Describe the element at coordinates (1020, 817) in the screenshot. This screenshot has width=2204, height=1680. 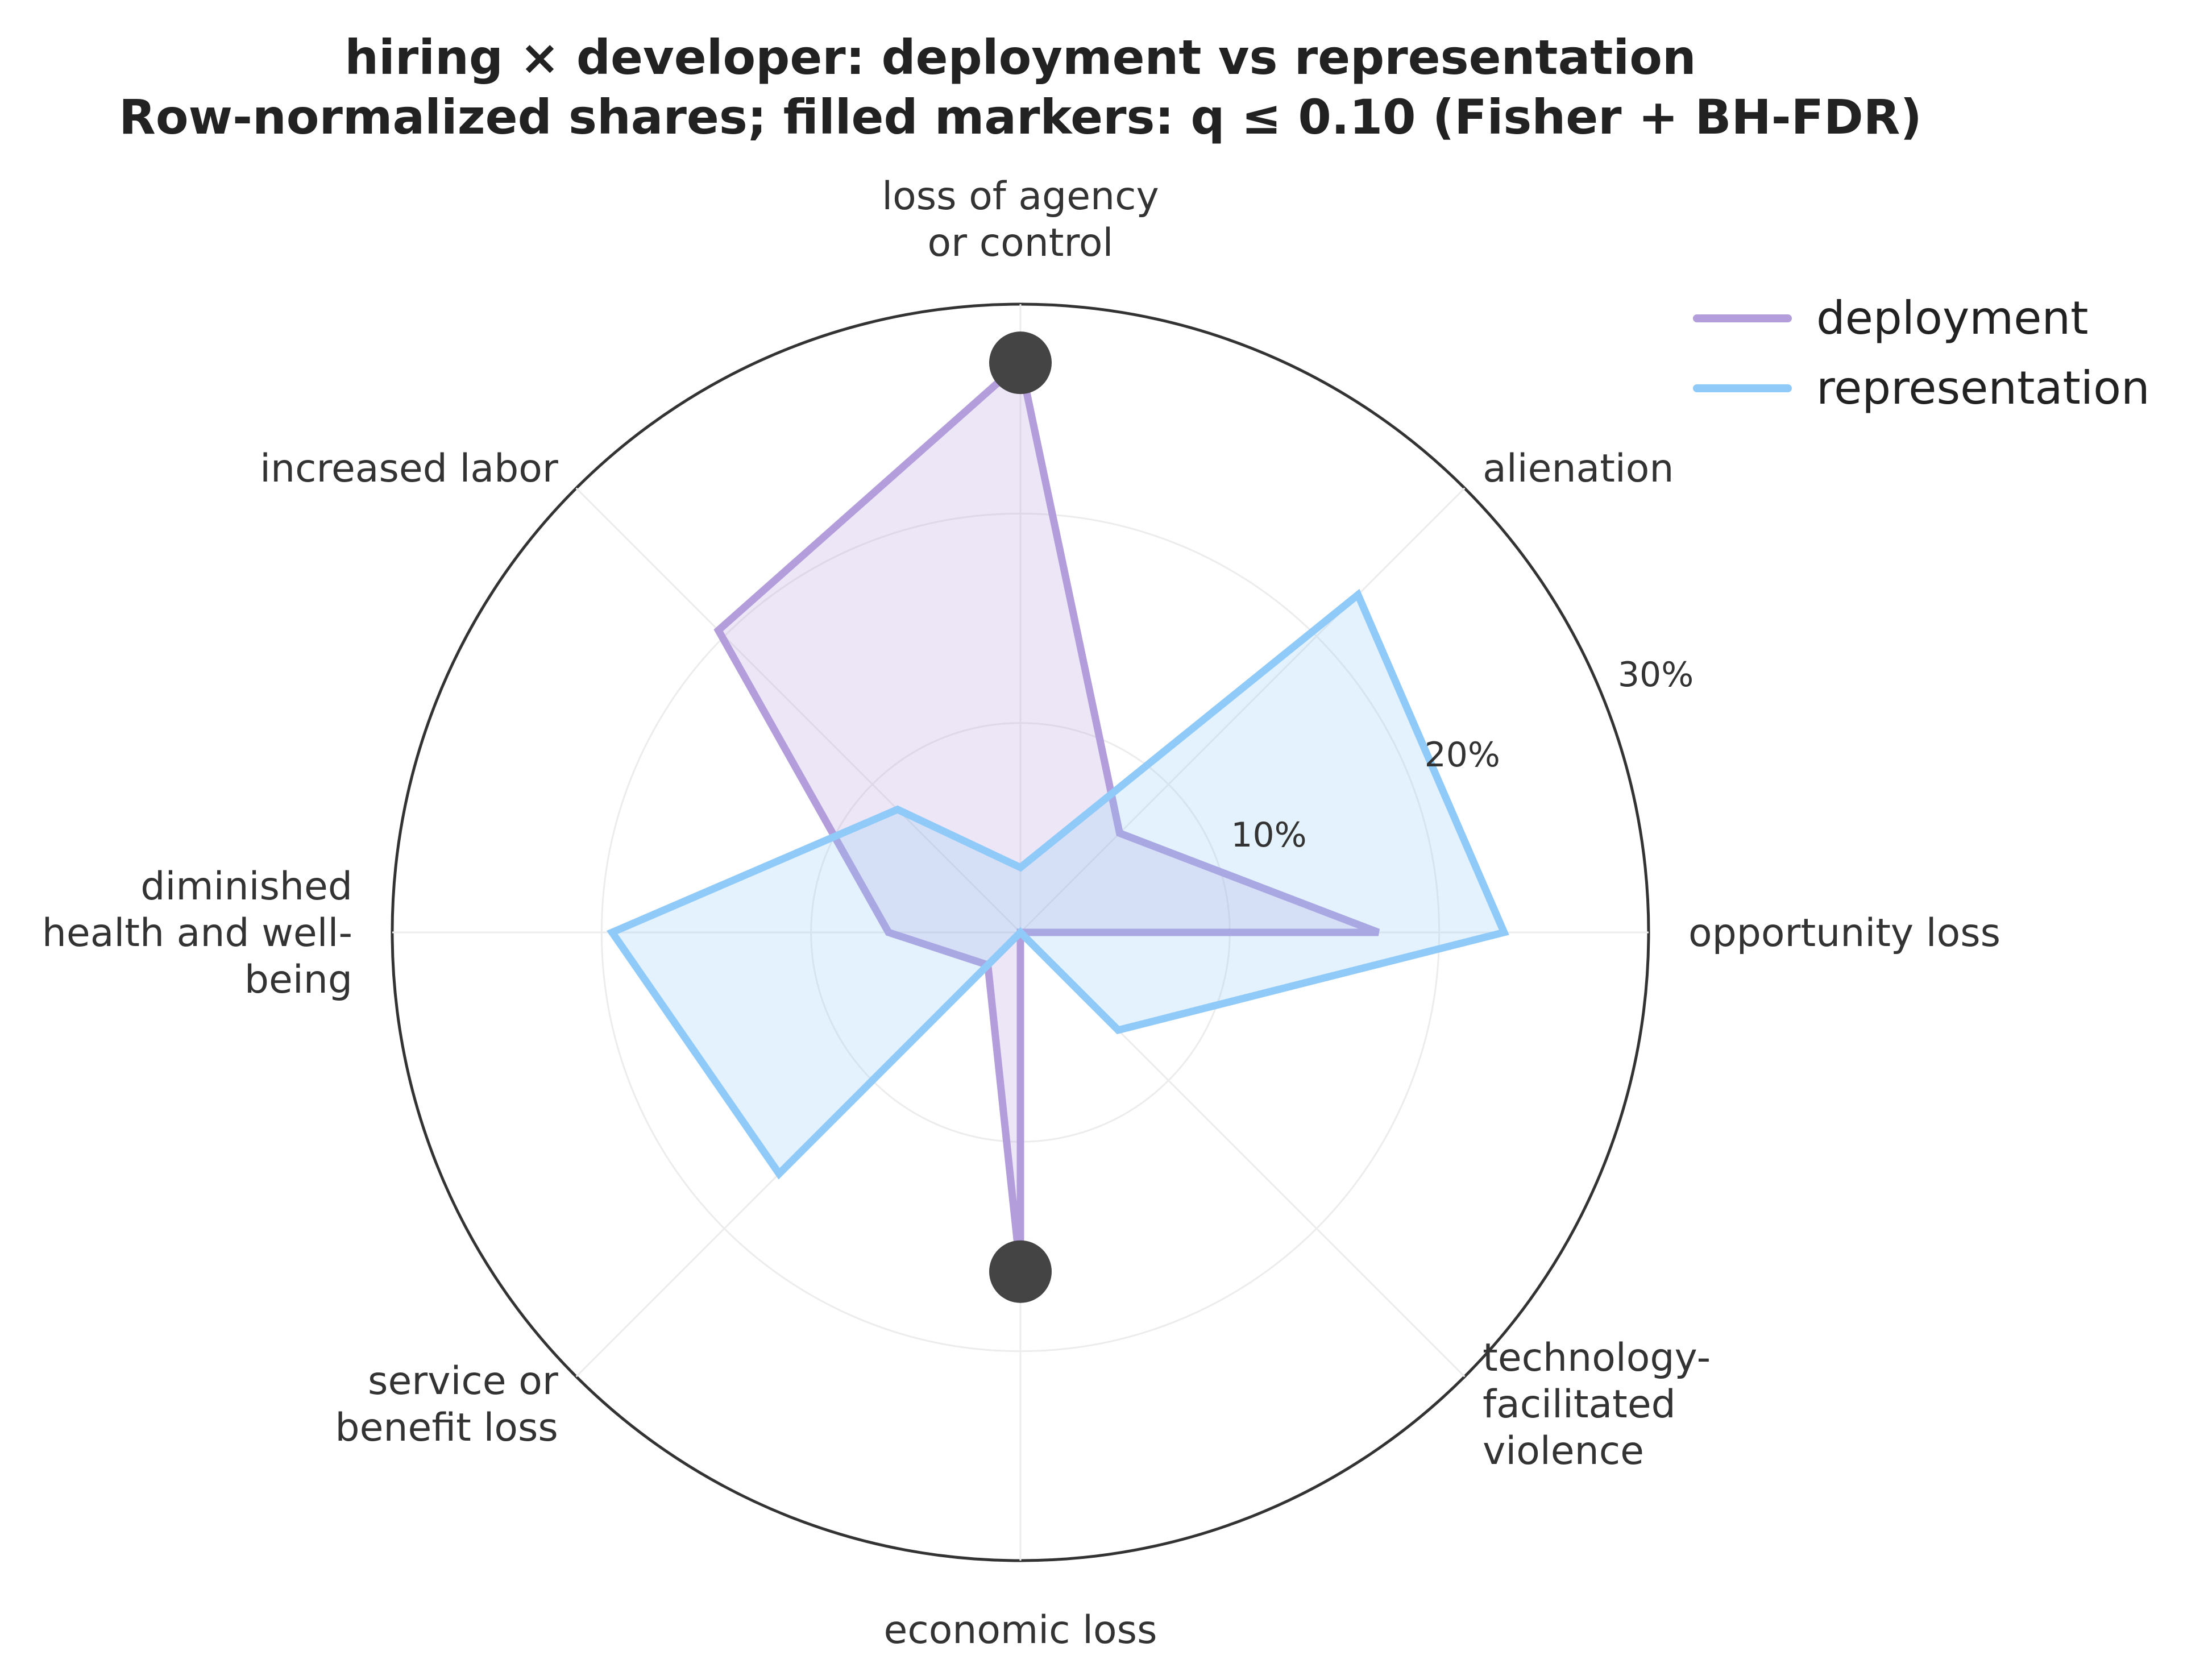
I see `marker-layer` at that location.